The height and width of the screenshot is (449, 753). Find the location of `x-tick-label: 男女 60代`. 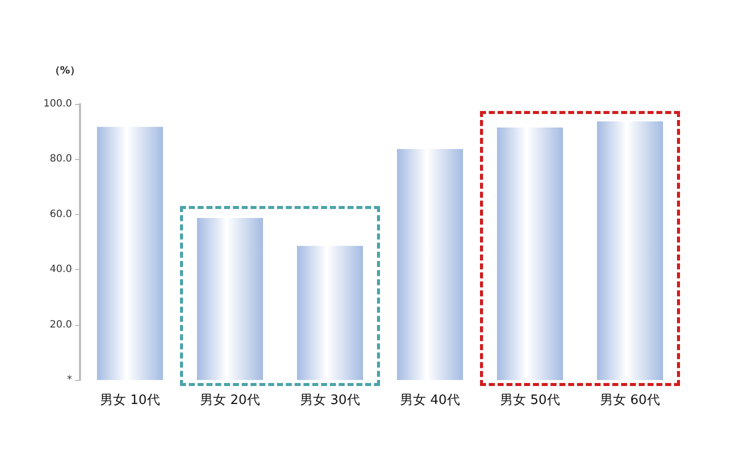

x-tick-label: 男女 60代 is located at coordinates (630, 400).